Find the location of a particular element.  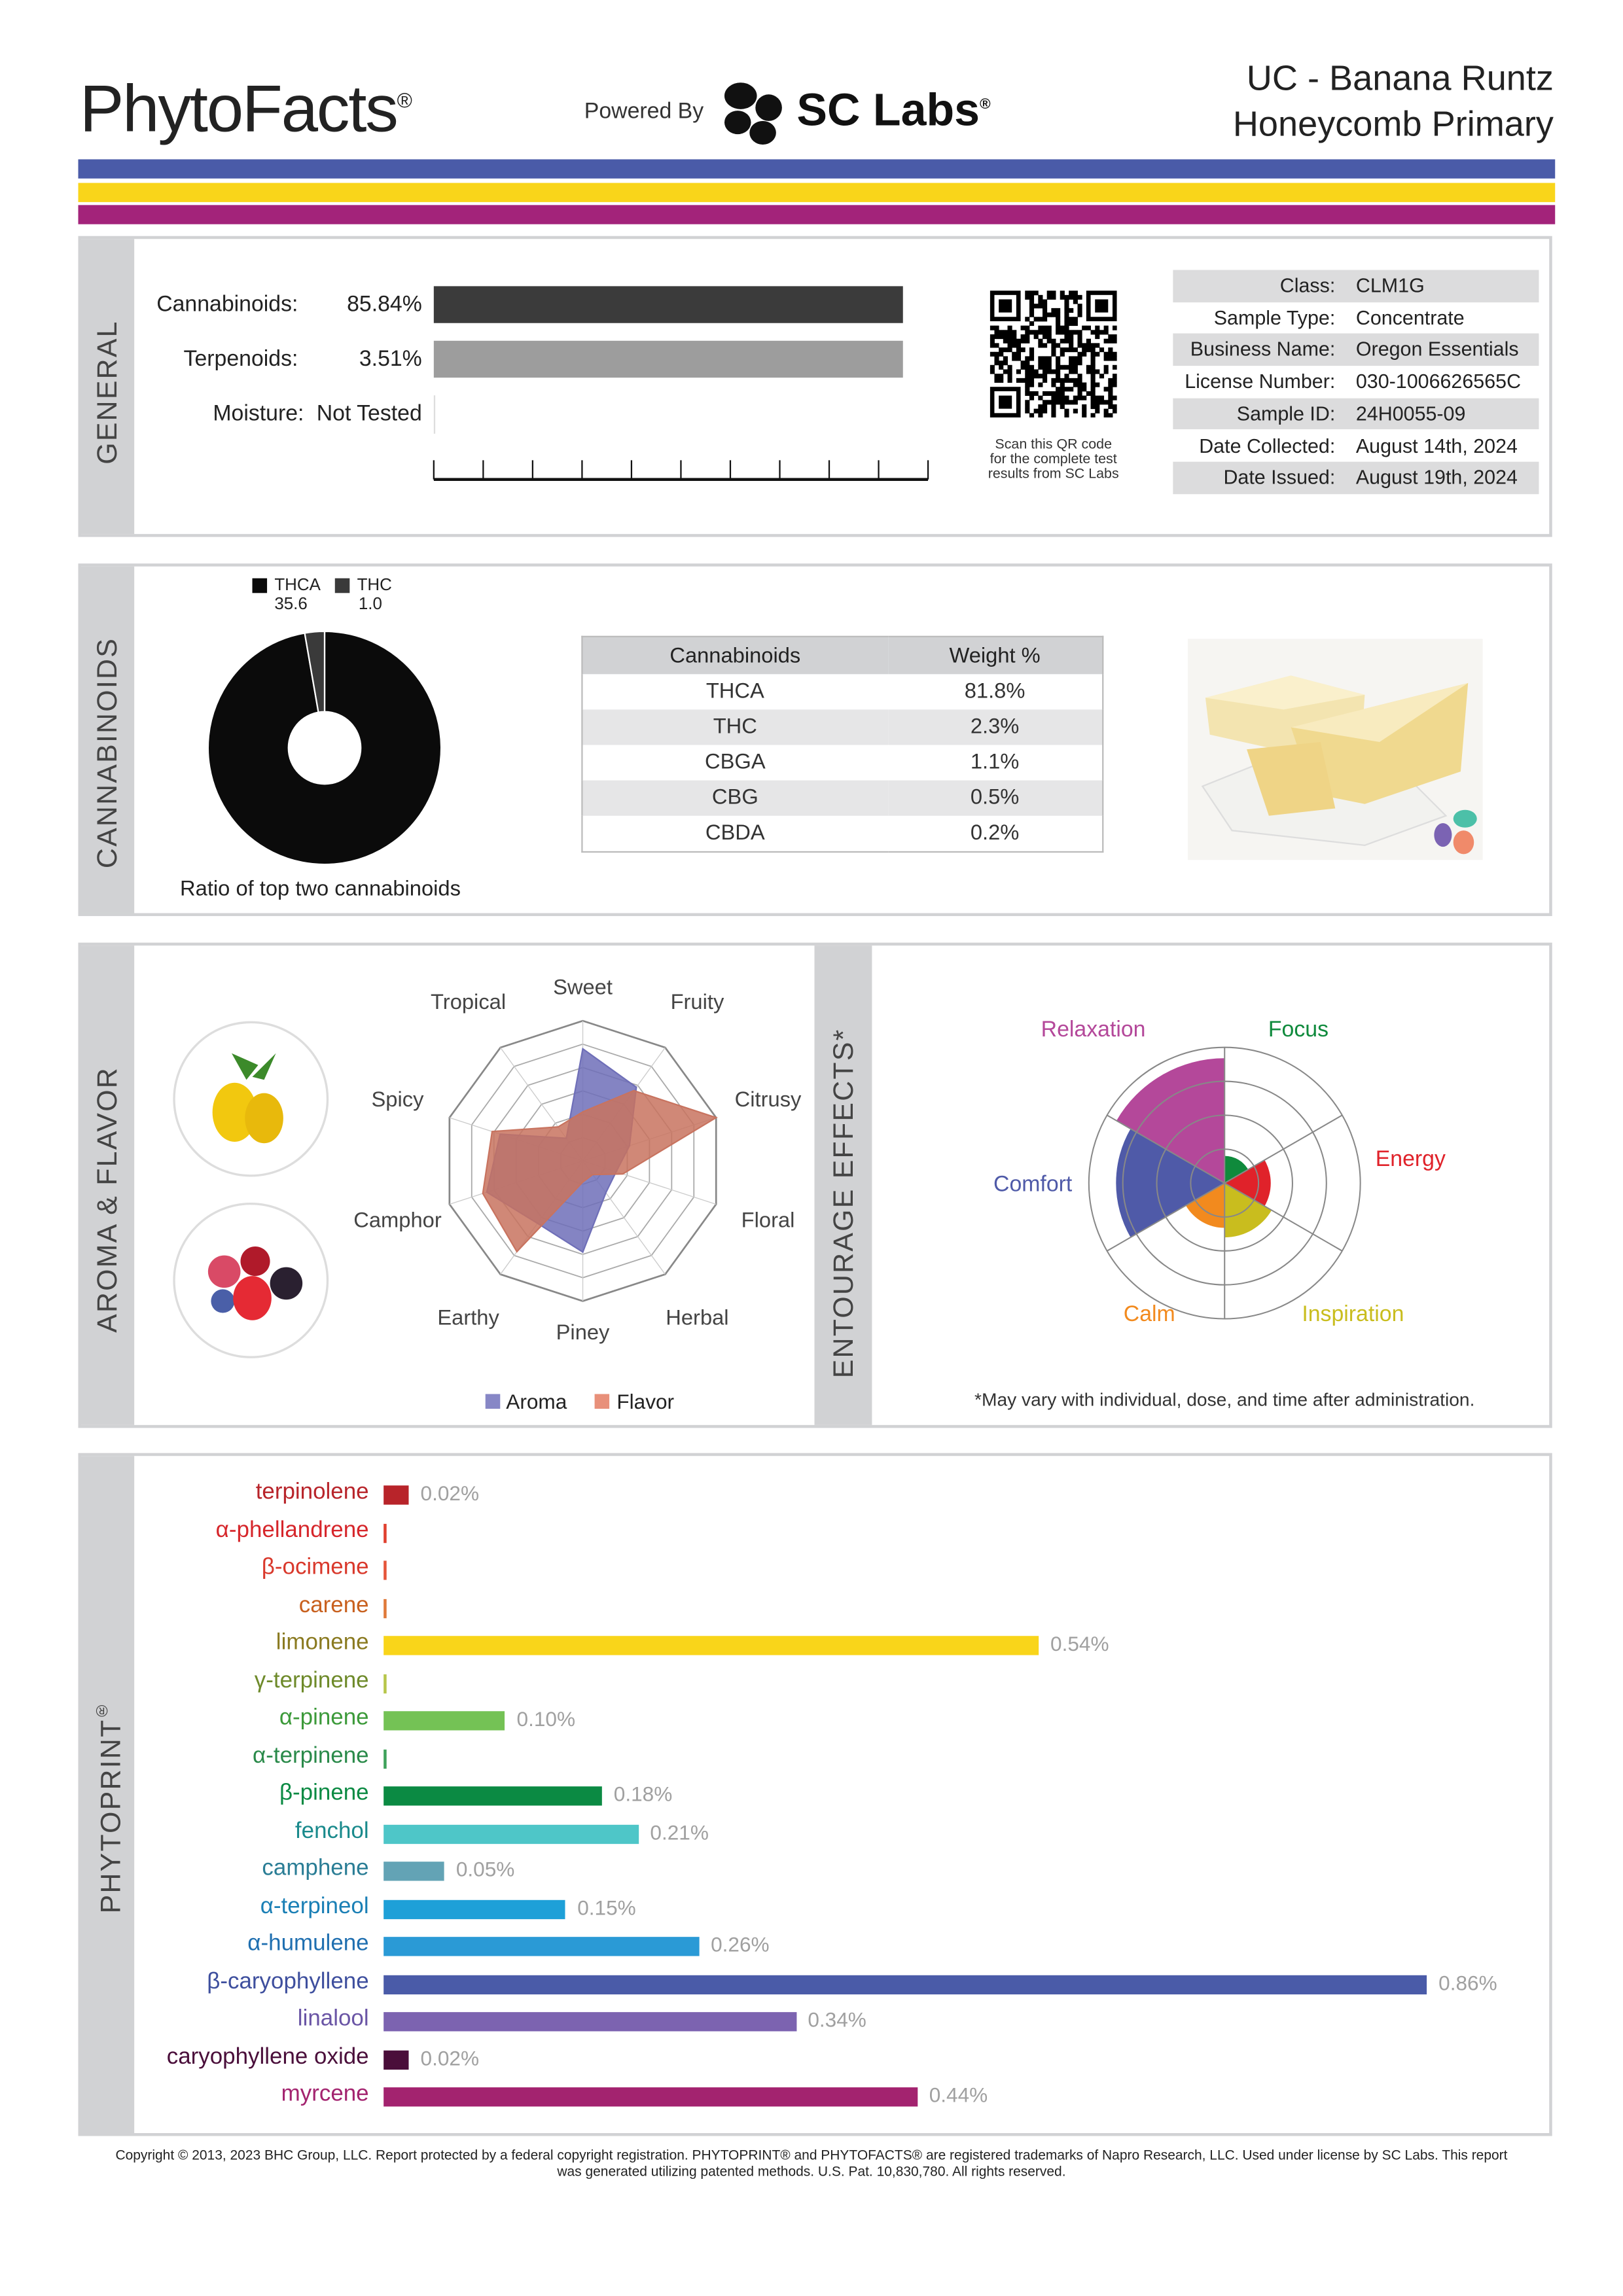

phytoprint-section-label: PHYTOPRINT® is located at coordinates (111, 1806).